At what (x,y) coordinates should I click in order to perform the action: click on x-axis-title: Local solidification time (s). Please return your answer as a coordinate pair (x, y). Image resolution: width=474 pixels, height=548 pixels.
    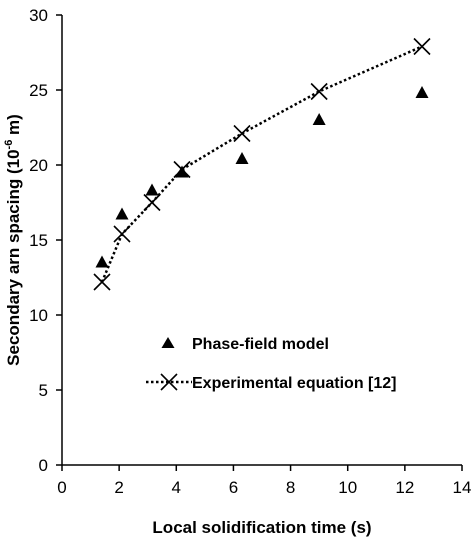
    Looking at the image, I should click on (261, 527).